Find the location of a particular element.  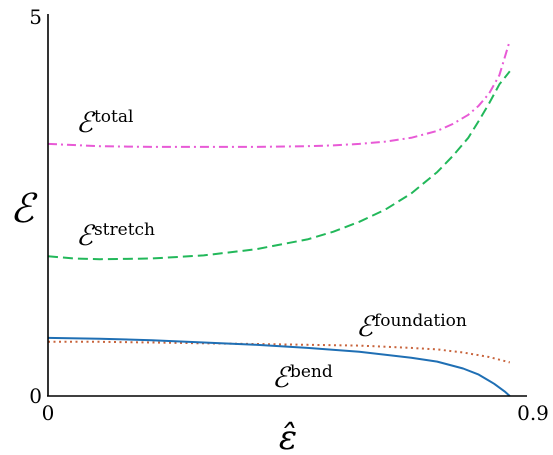

x-tick-label: 0.9 is located at coordinates (533, 413).